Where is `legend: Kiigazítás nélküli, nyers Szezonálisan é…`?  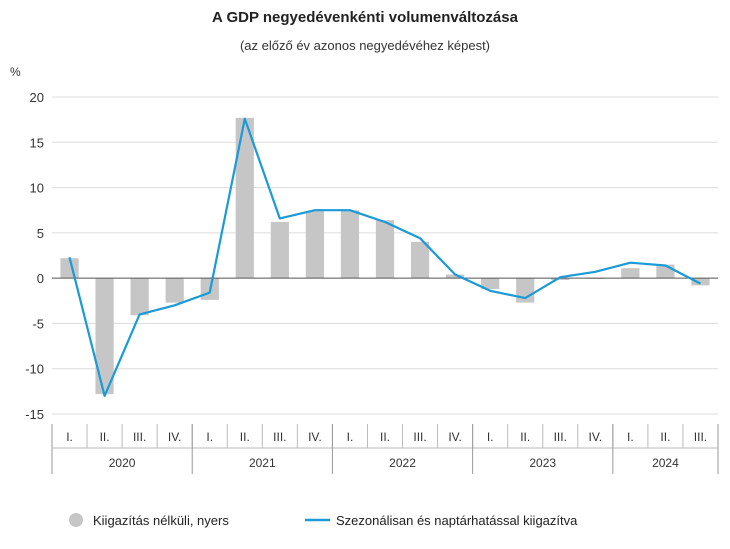
legend: Kiigazítás nélküli, nyers Szezonálisan é… is located at coordinates (323, 520).